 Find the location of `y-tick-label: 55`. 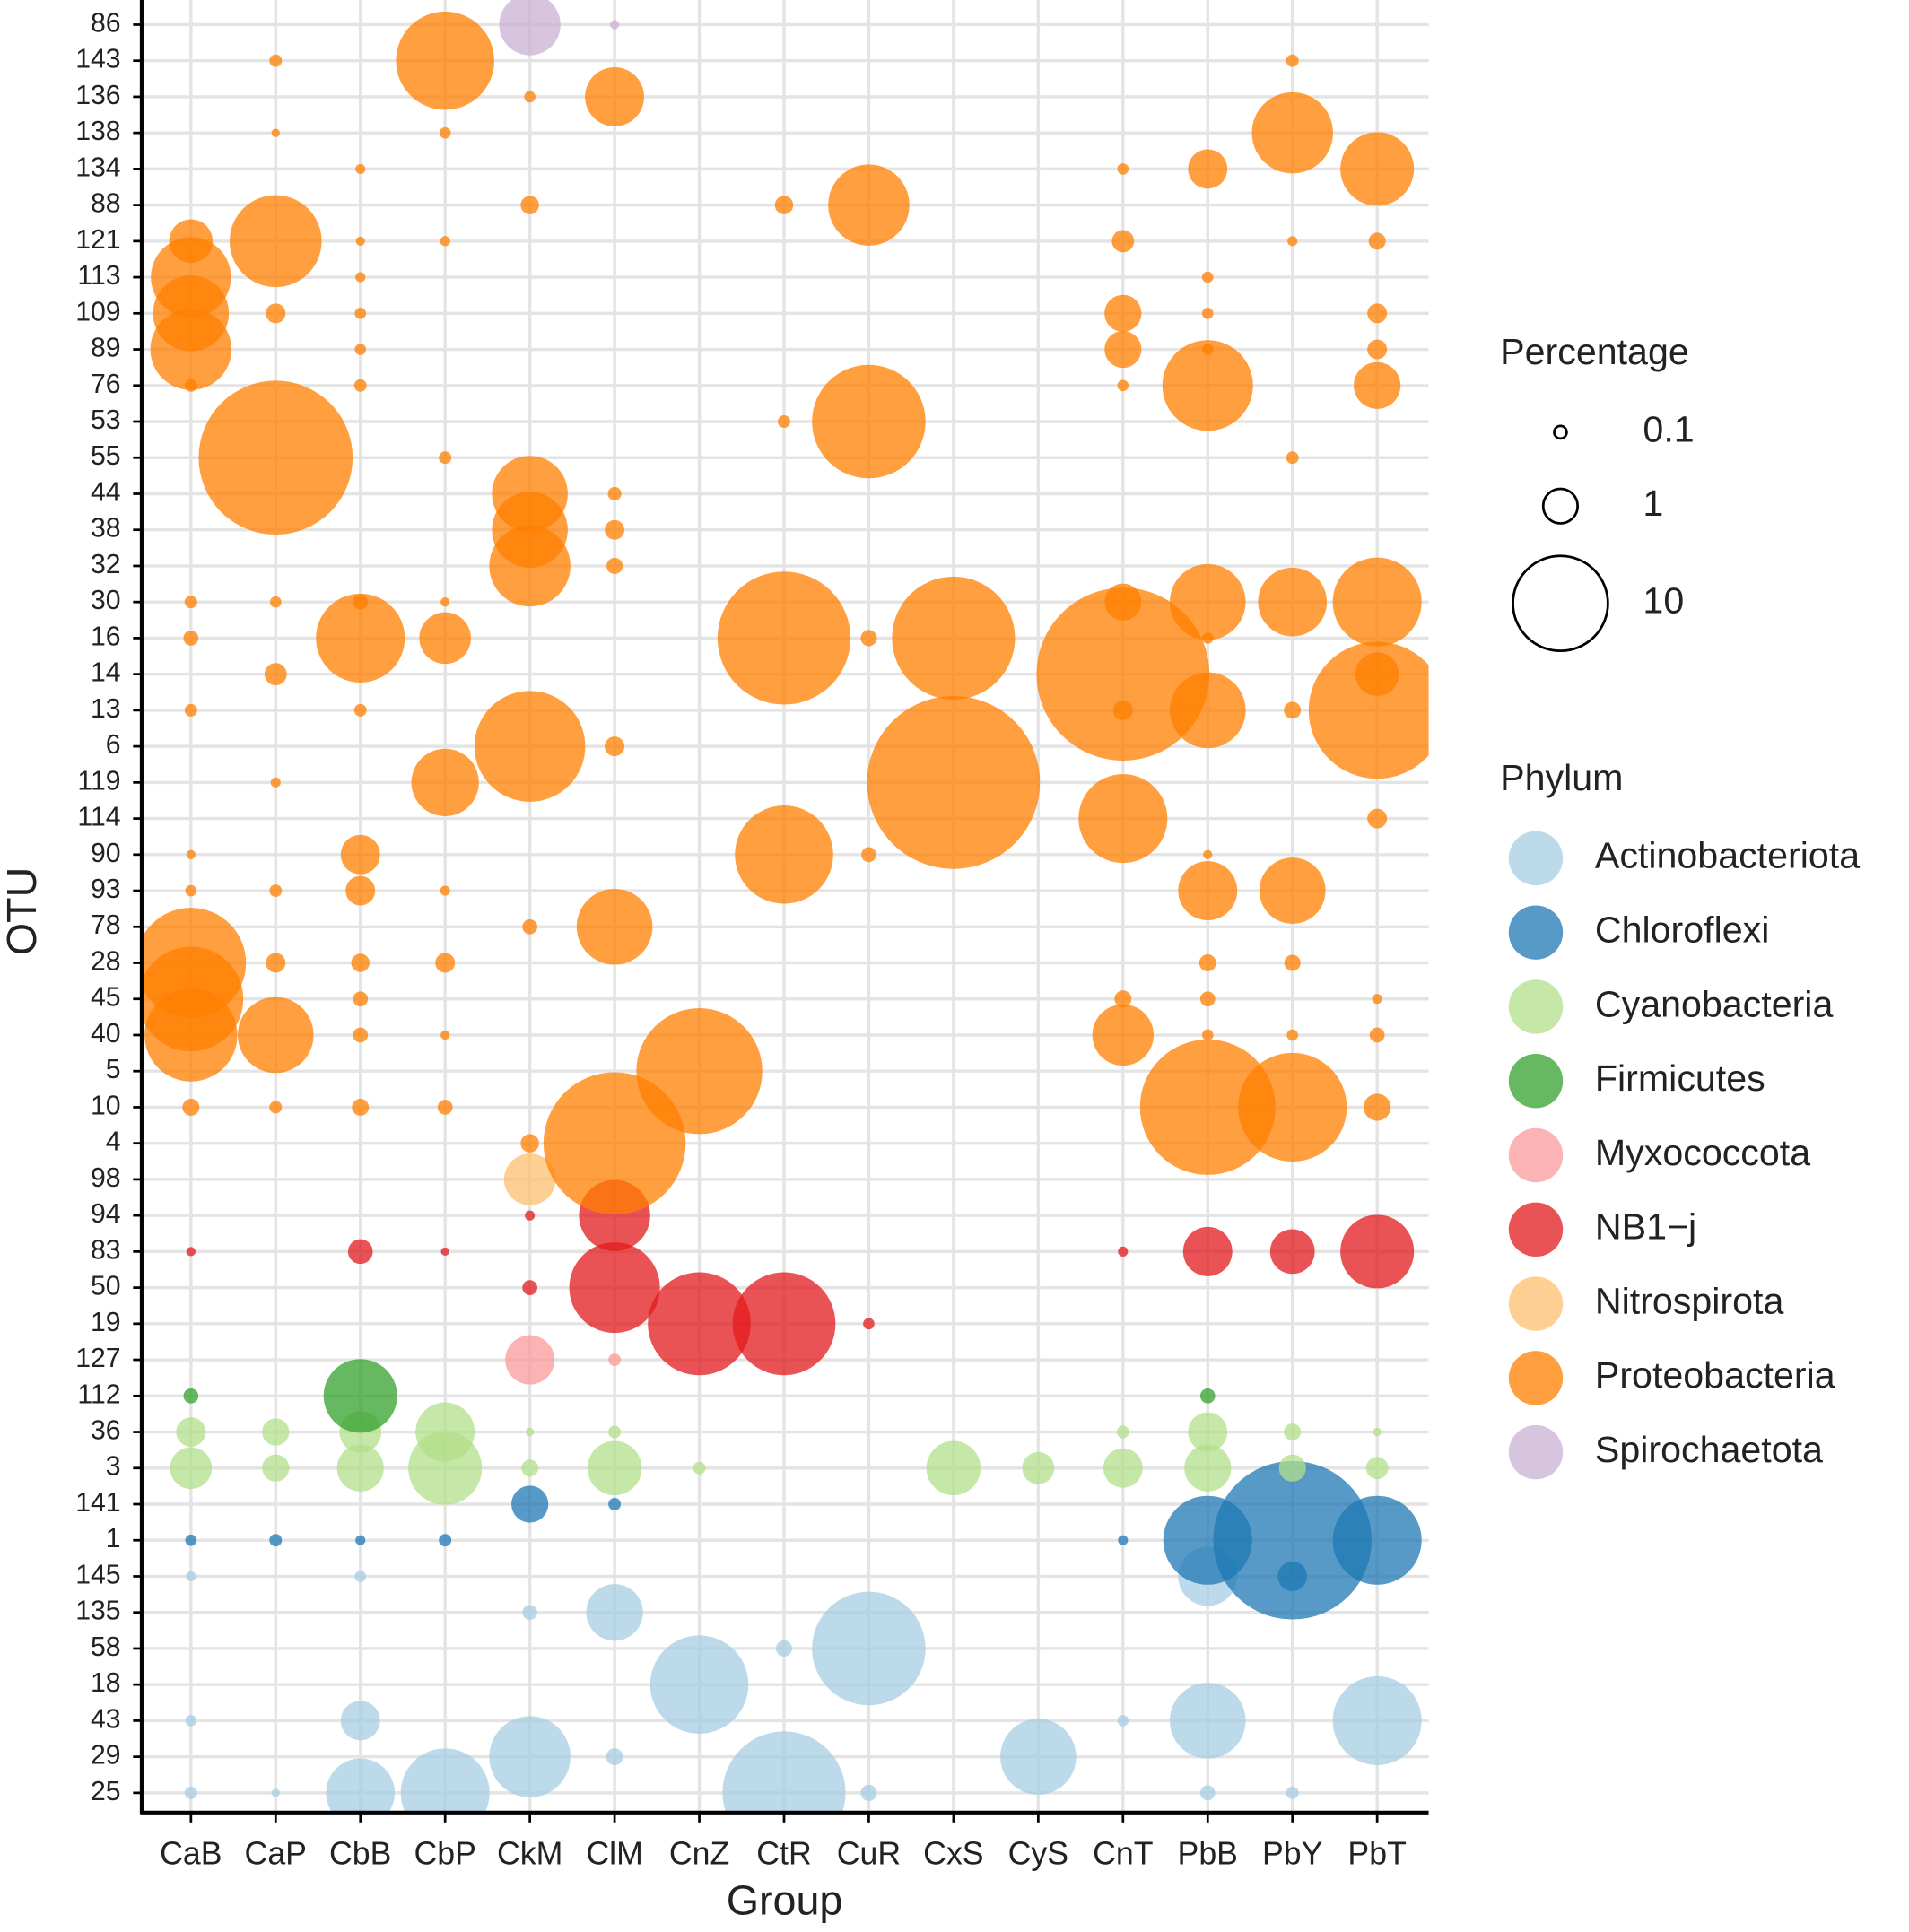

y-tick-label: 55 is located at coordinates (106, 456).